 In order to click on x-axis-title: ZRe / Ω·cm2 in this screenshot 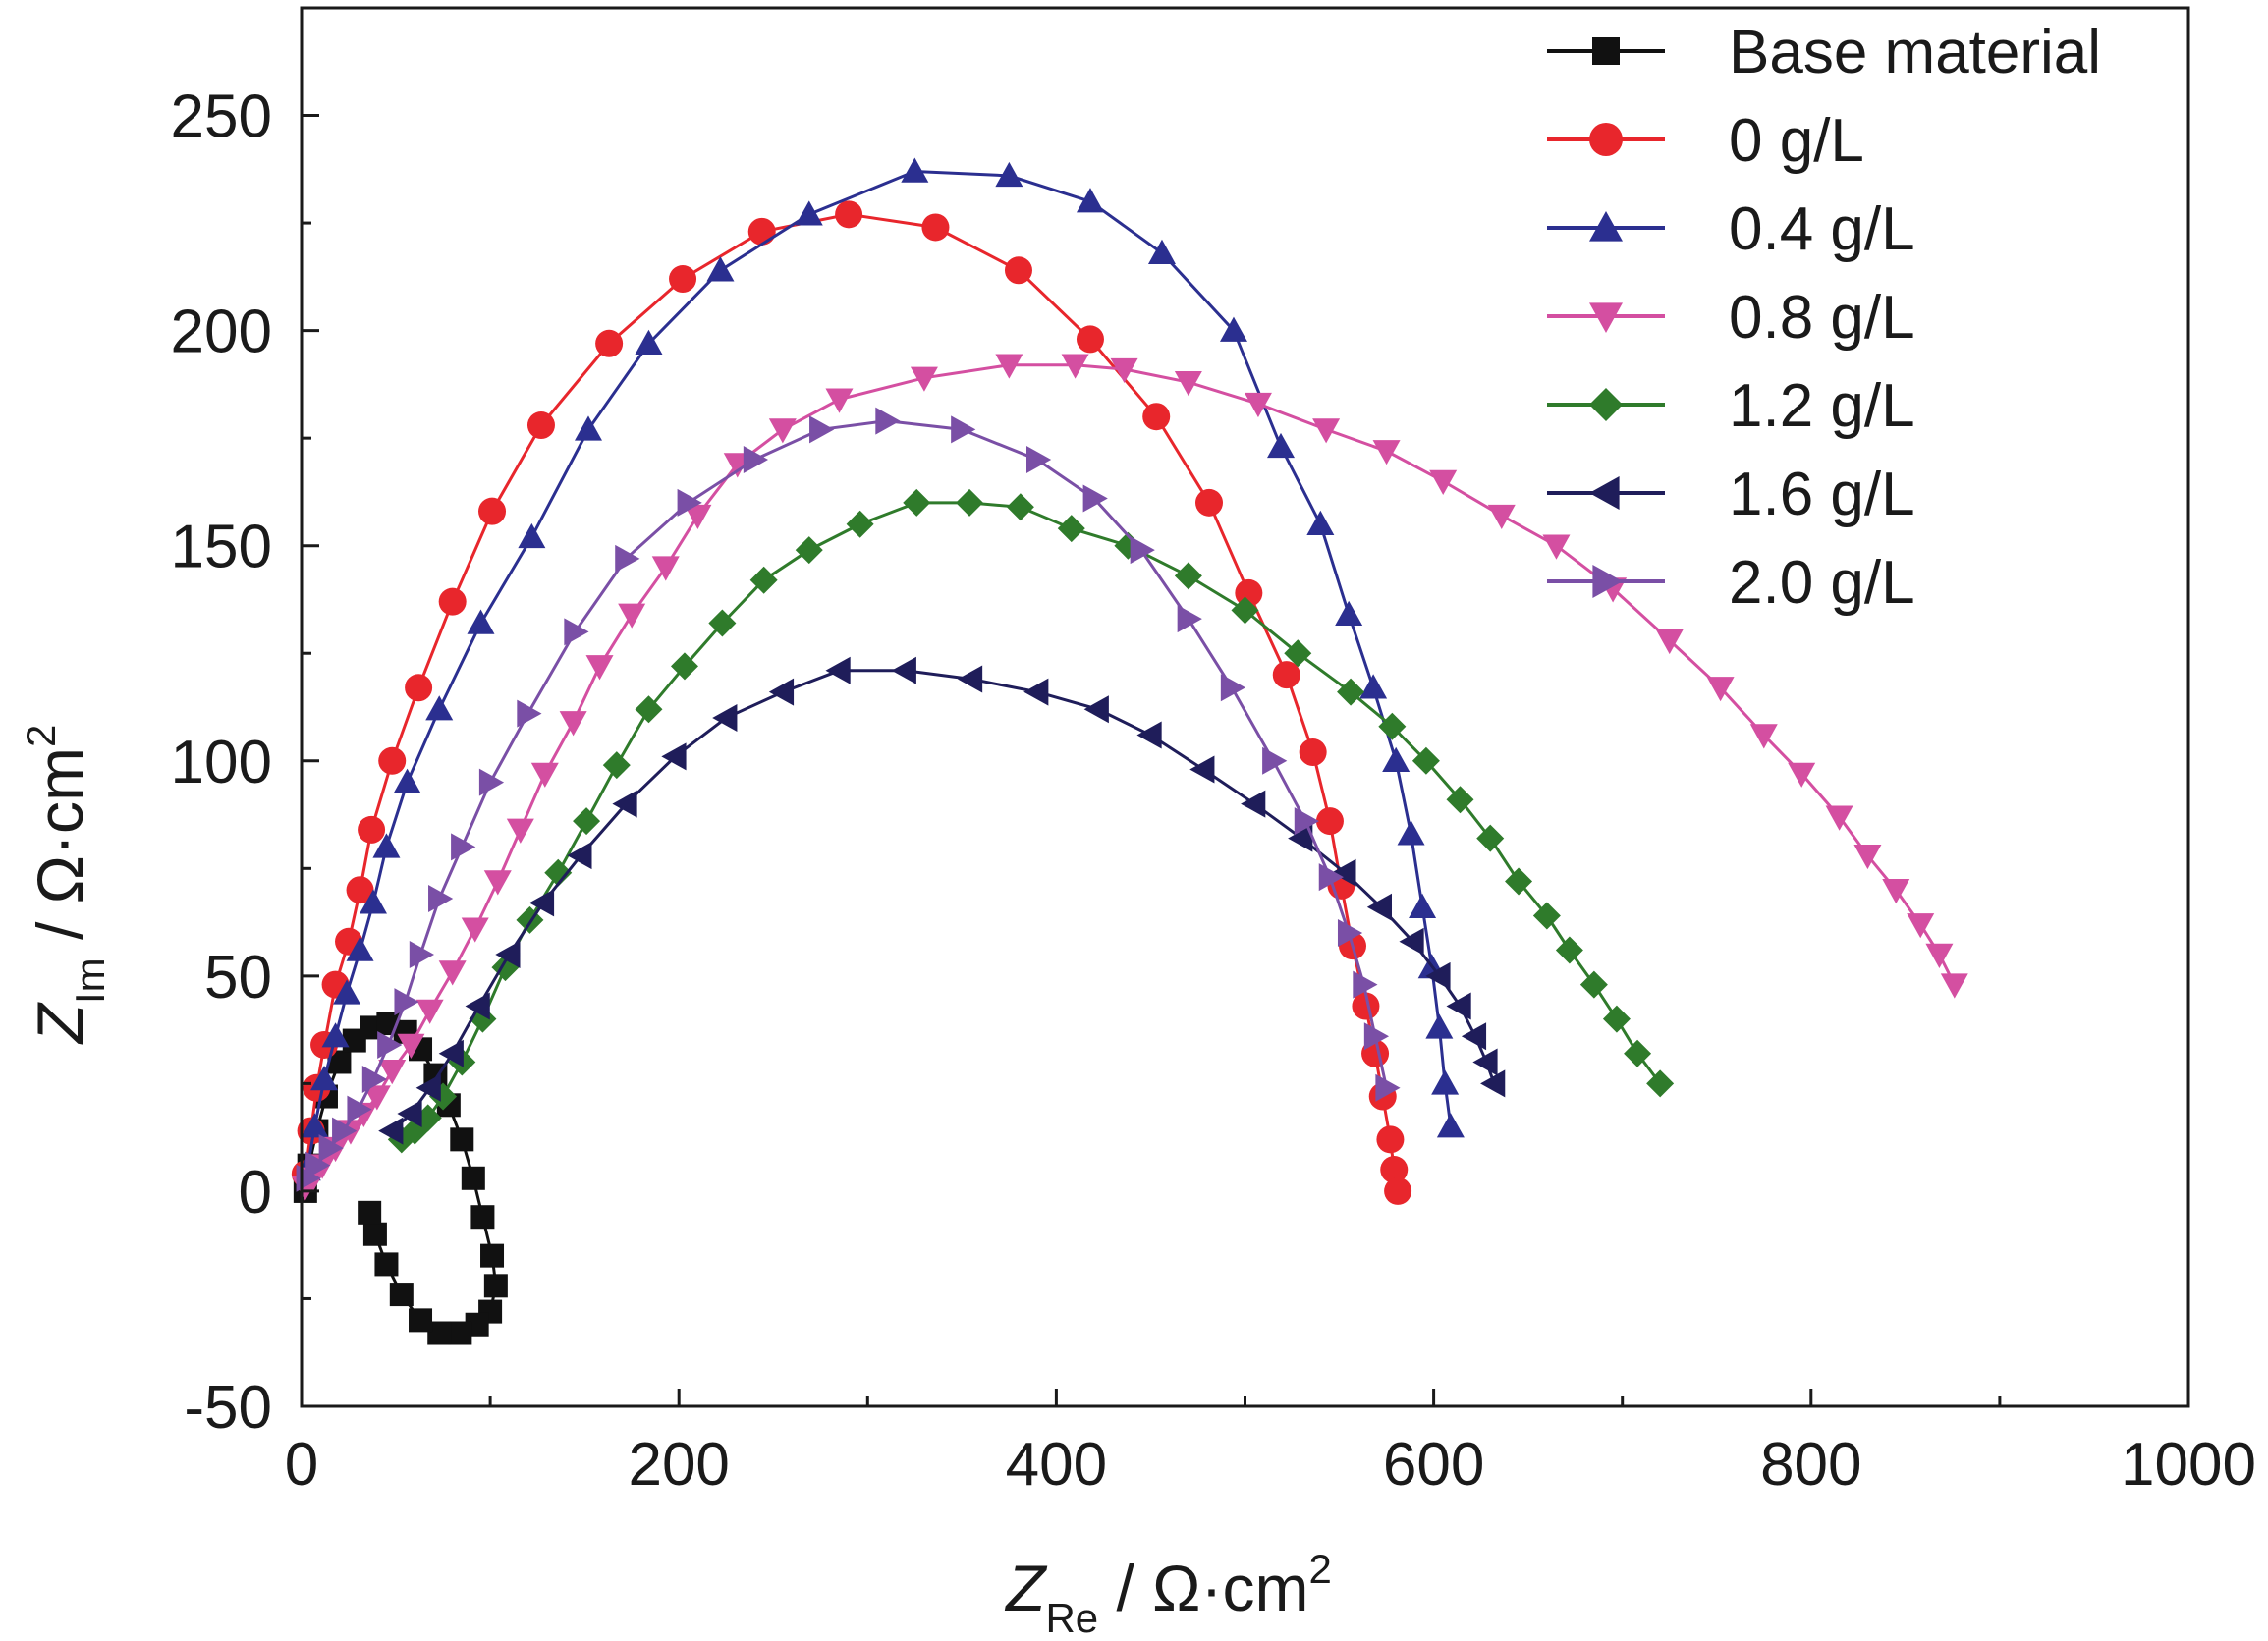, I will do `click(1168, 1593)`.